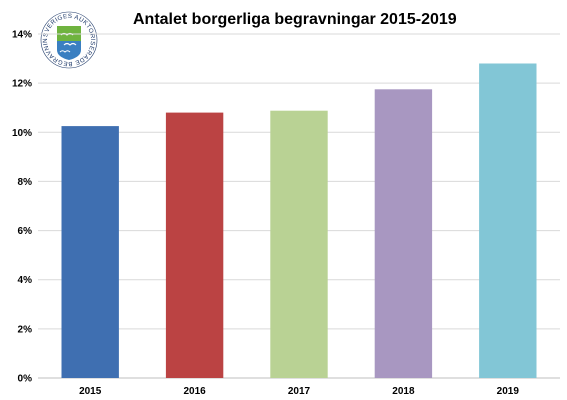 Image resolution: width=567 pixels, height=400 pixels. Describe the element at coordinates (22, 133) in the screenshot. I see `y-tick-label: 10%` at that location.